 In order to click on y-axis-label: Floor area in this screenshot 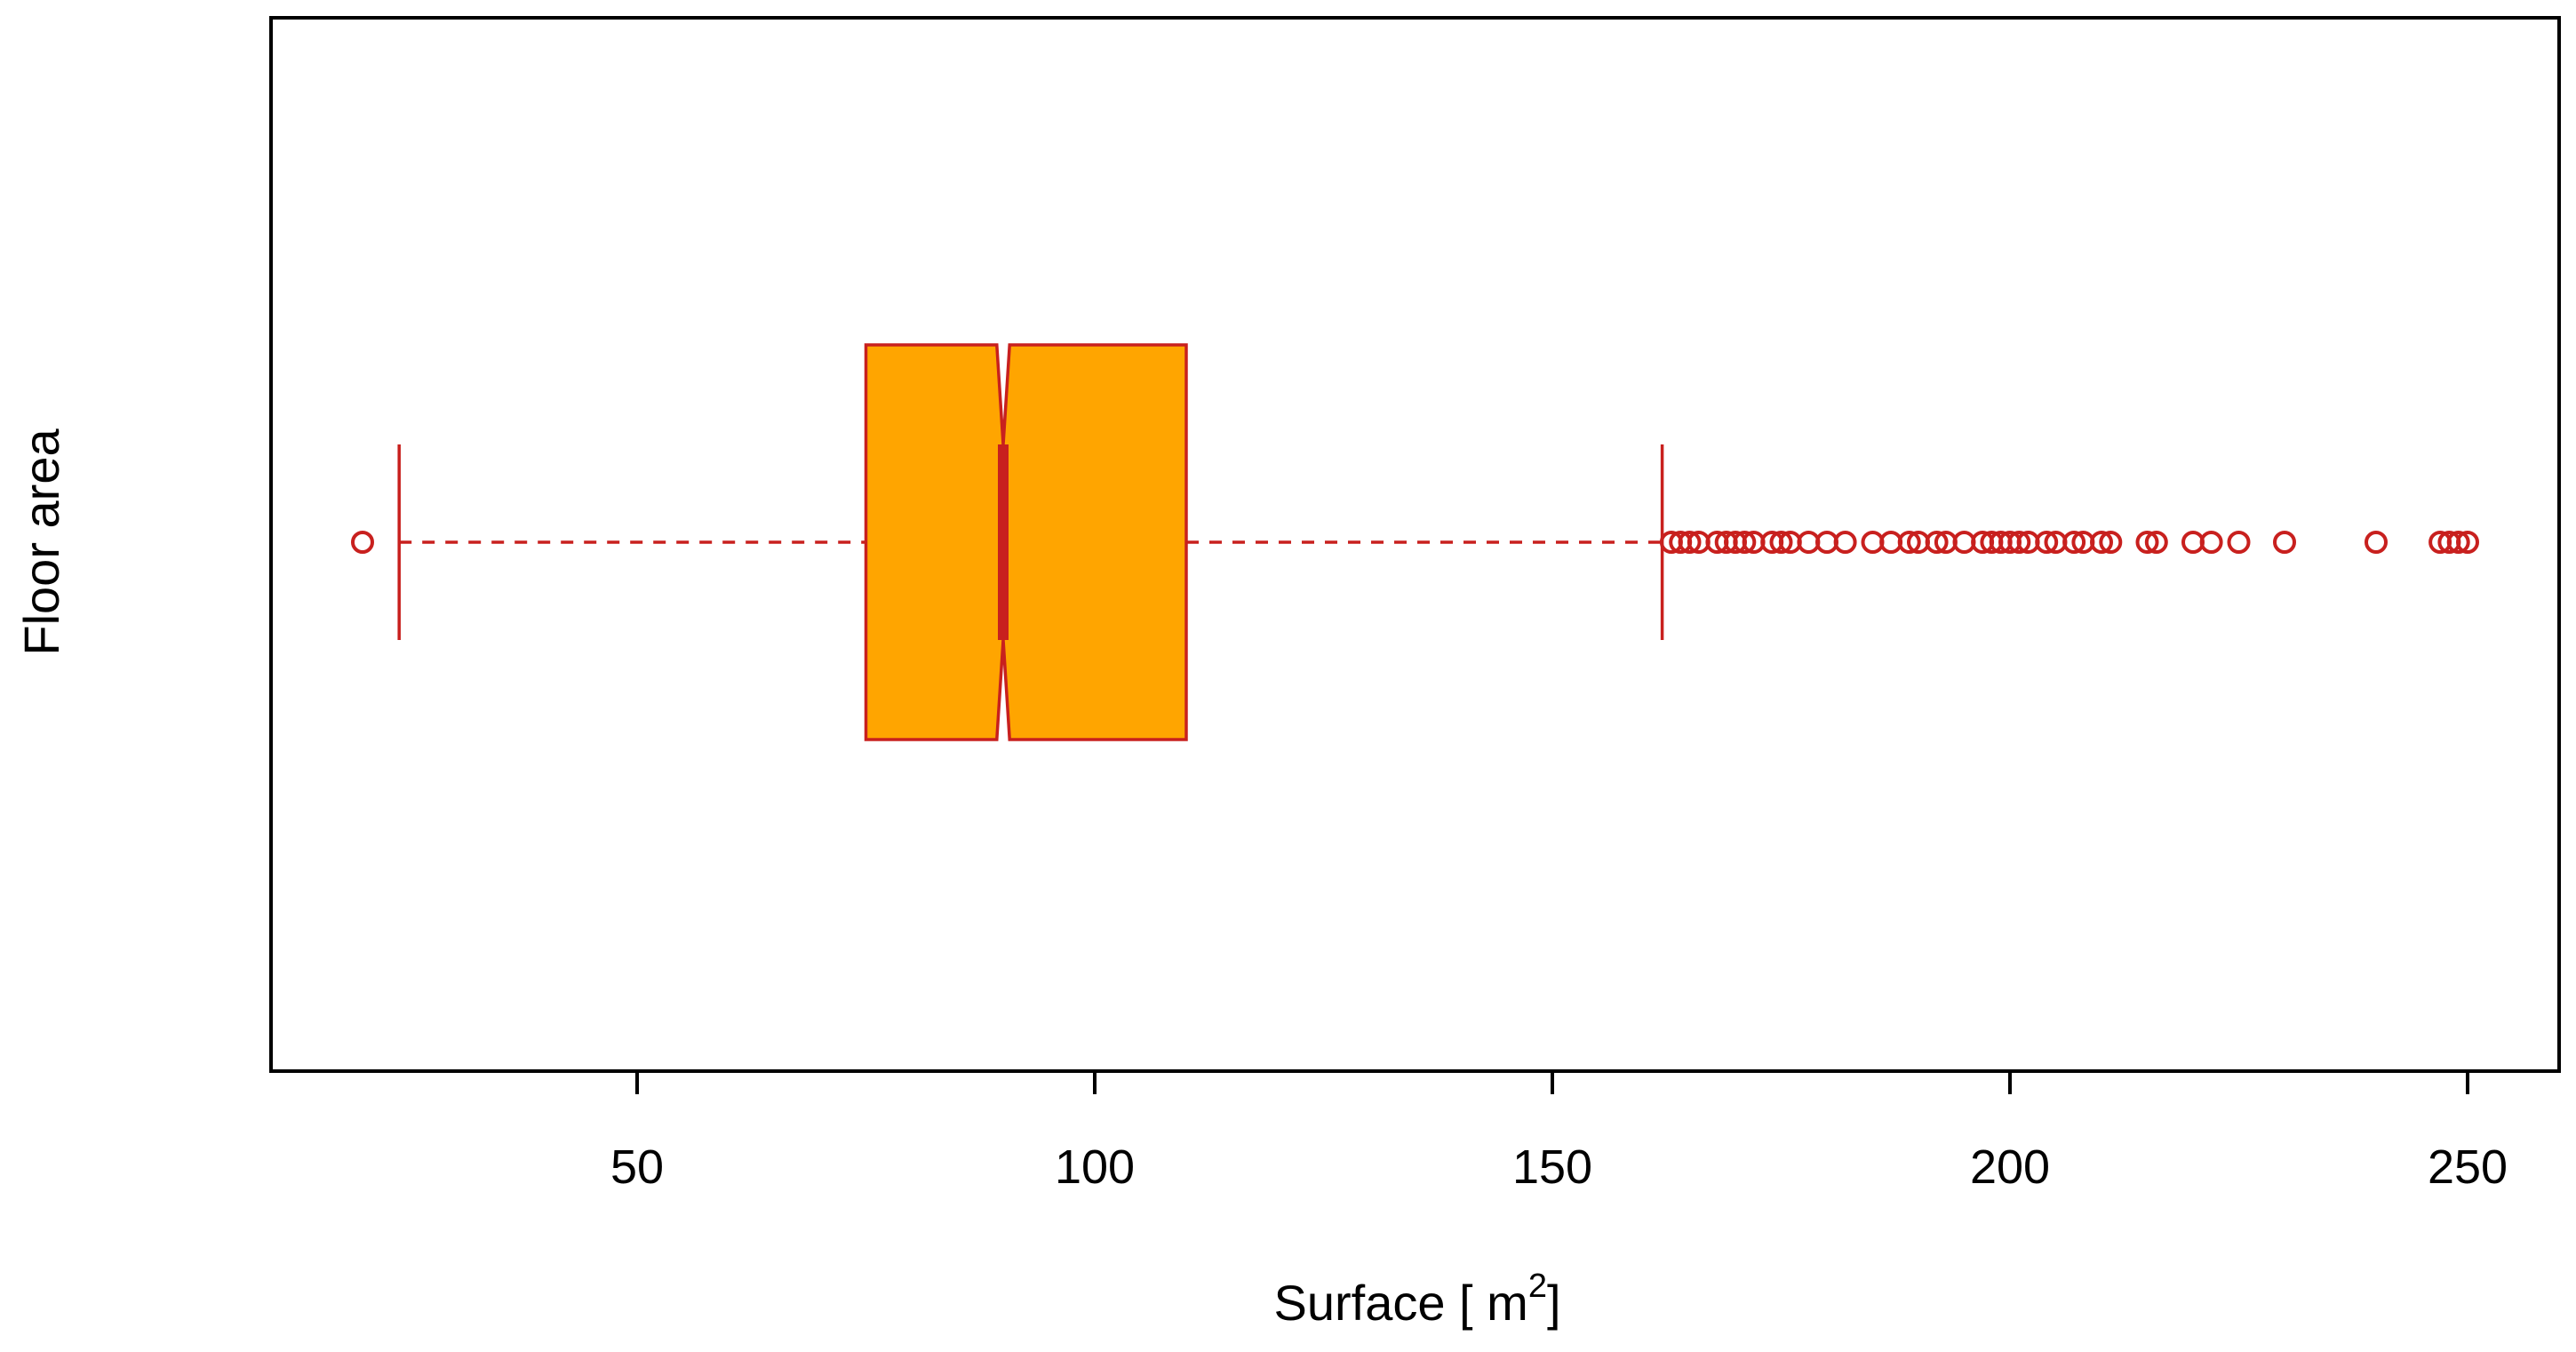, I will do `click(41, 542)`.